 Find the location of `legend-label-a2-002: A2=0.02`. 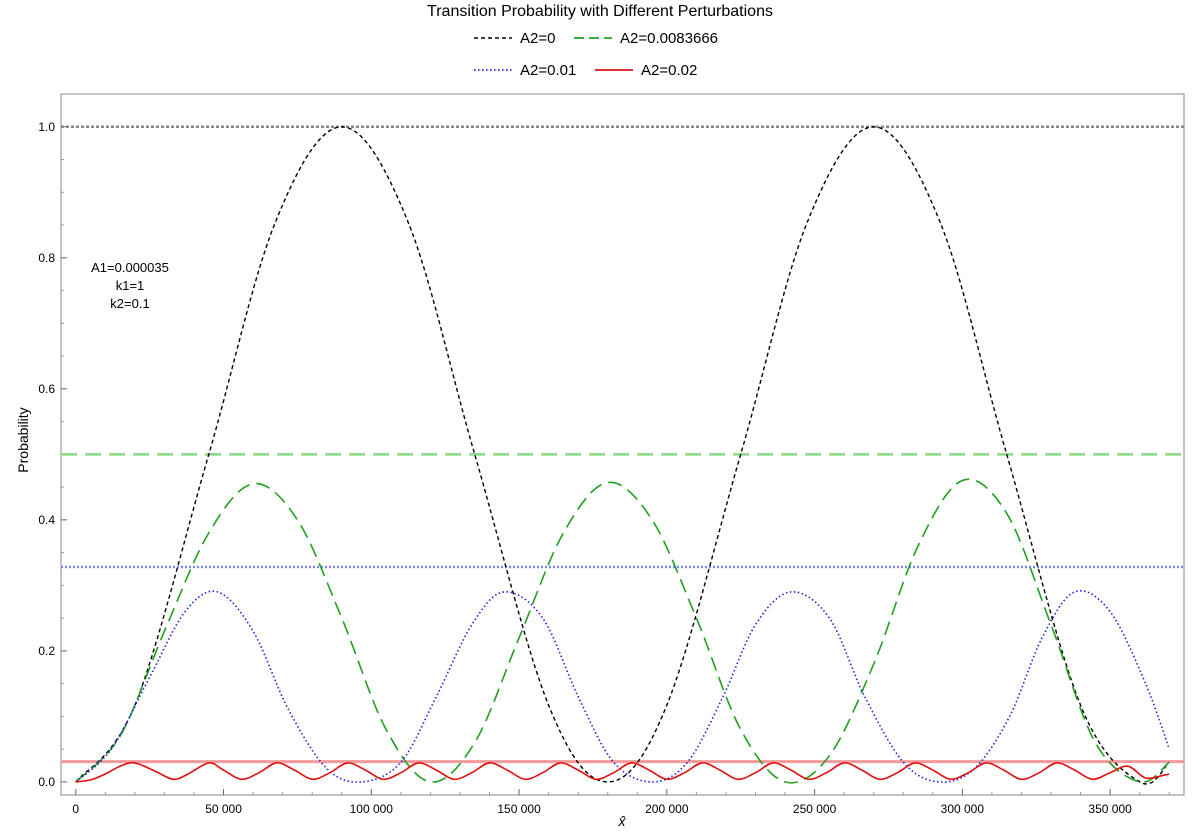

legend-label-a2-002: A2=0.02 is located at coordinates (669, 70).